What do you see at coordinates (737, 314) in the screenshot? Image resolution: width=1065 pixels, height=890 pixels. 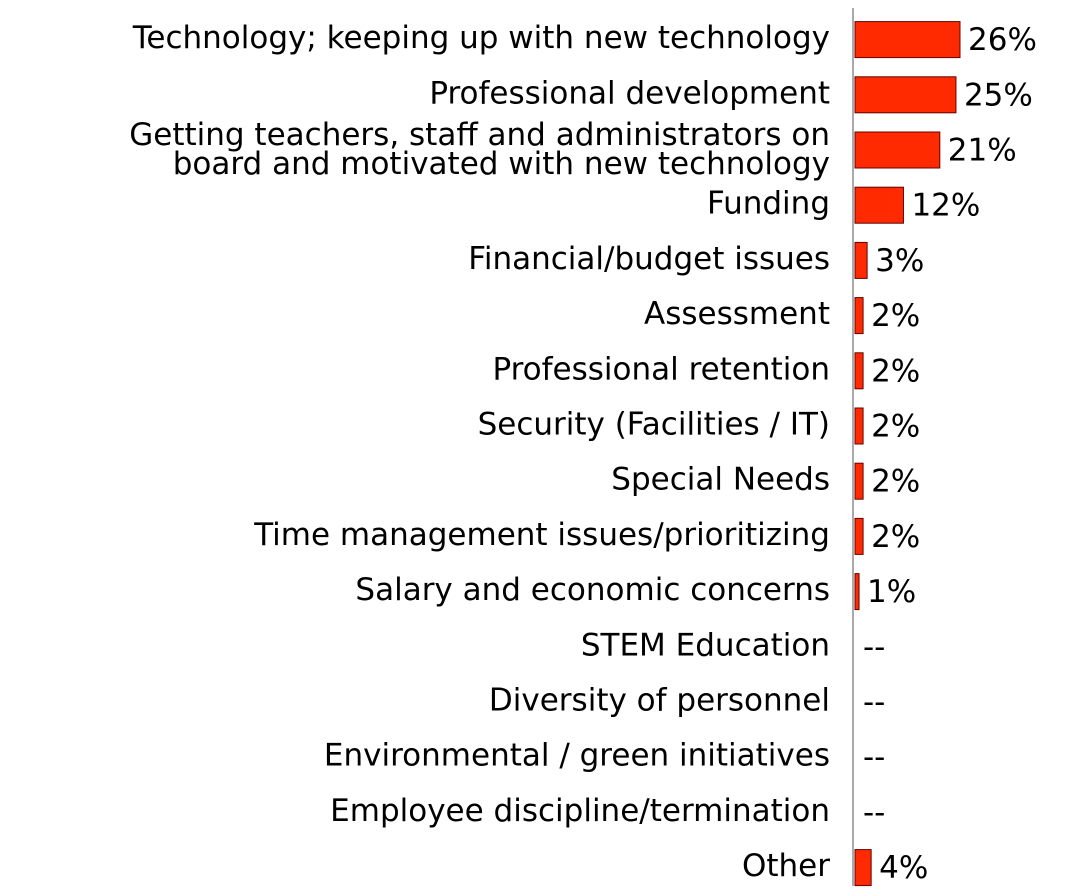 I see `category-label: Assessment` at bounding box center [737, 314].